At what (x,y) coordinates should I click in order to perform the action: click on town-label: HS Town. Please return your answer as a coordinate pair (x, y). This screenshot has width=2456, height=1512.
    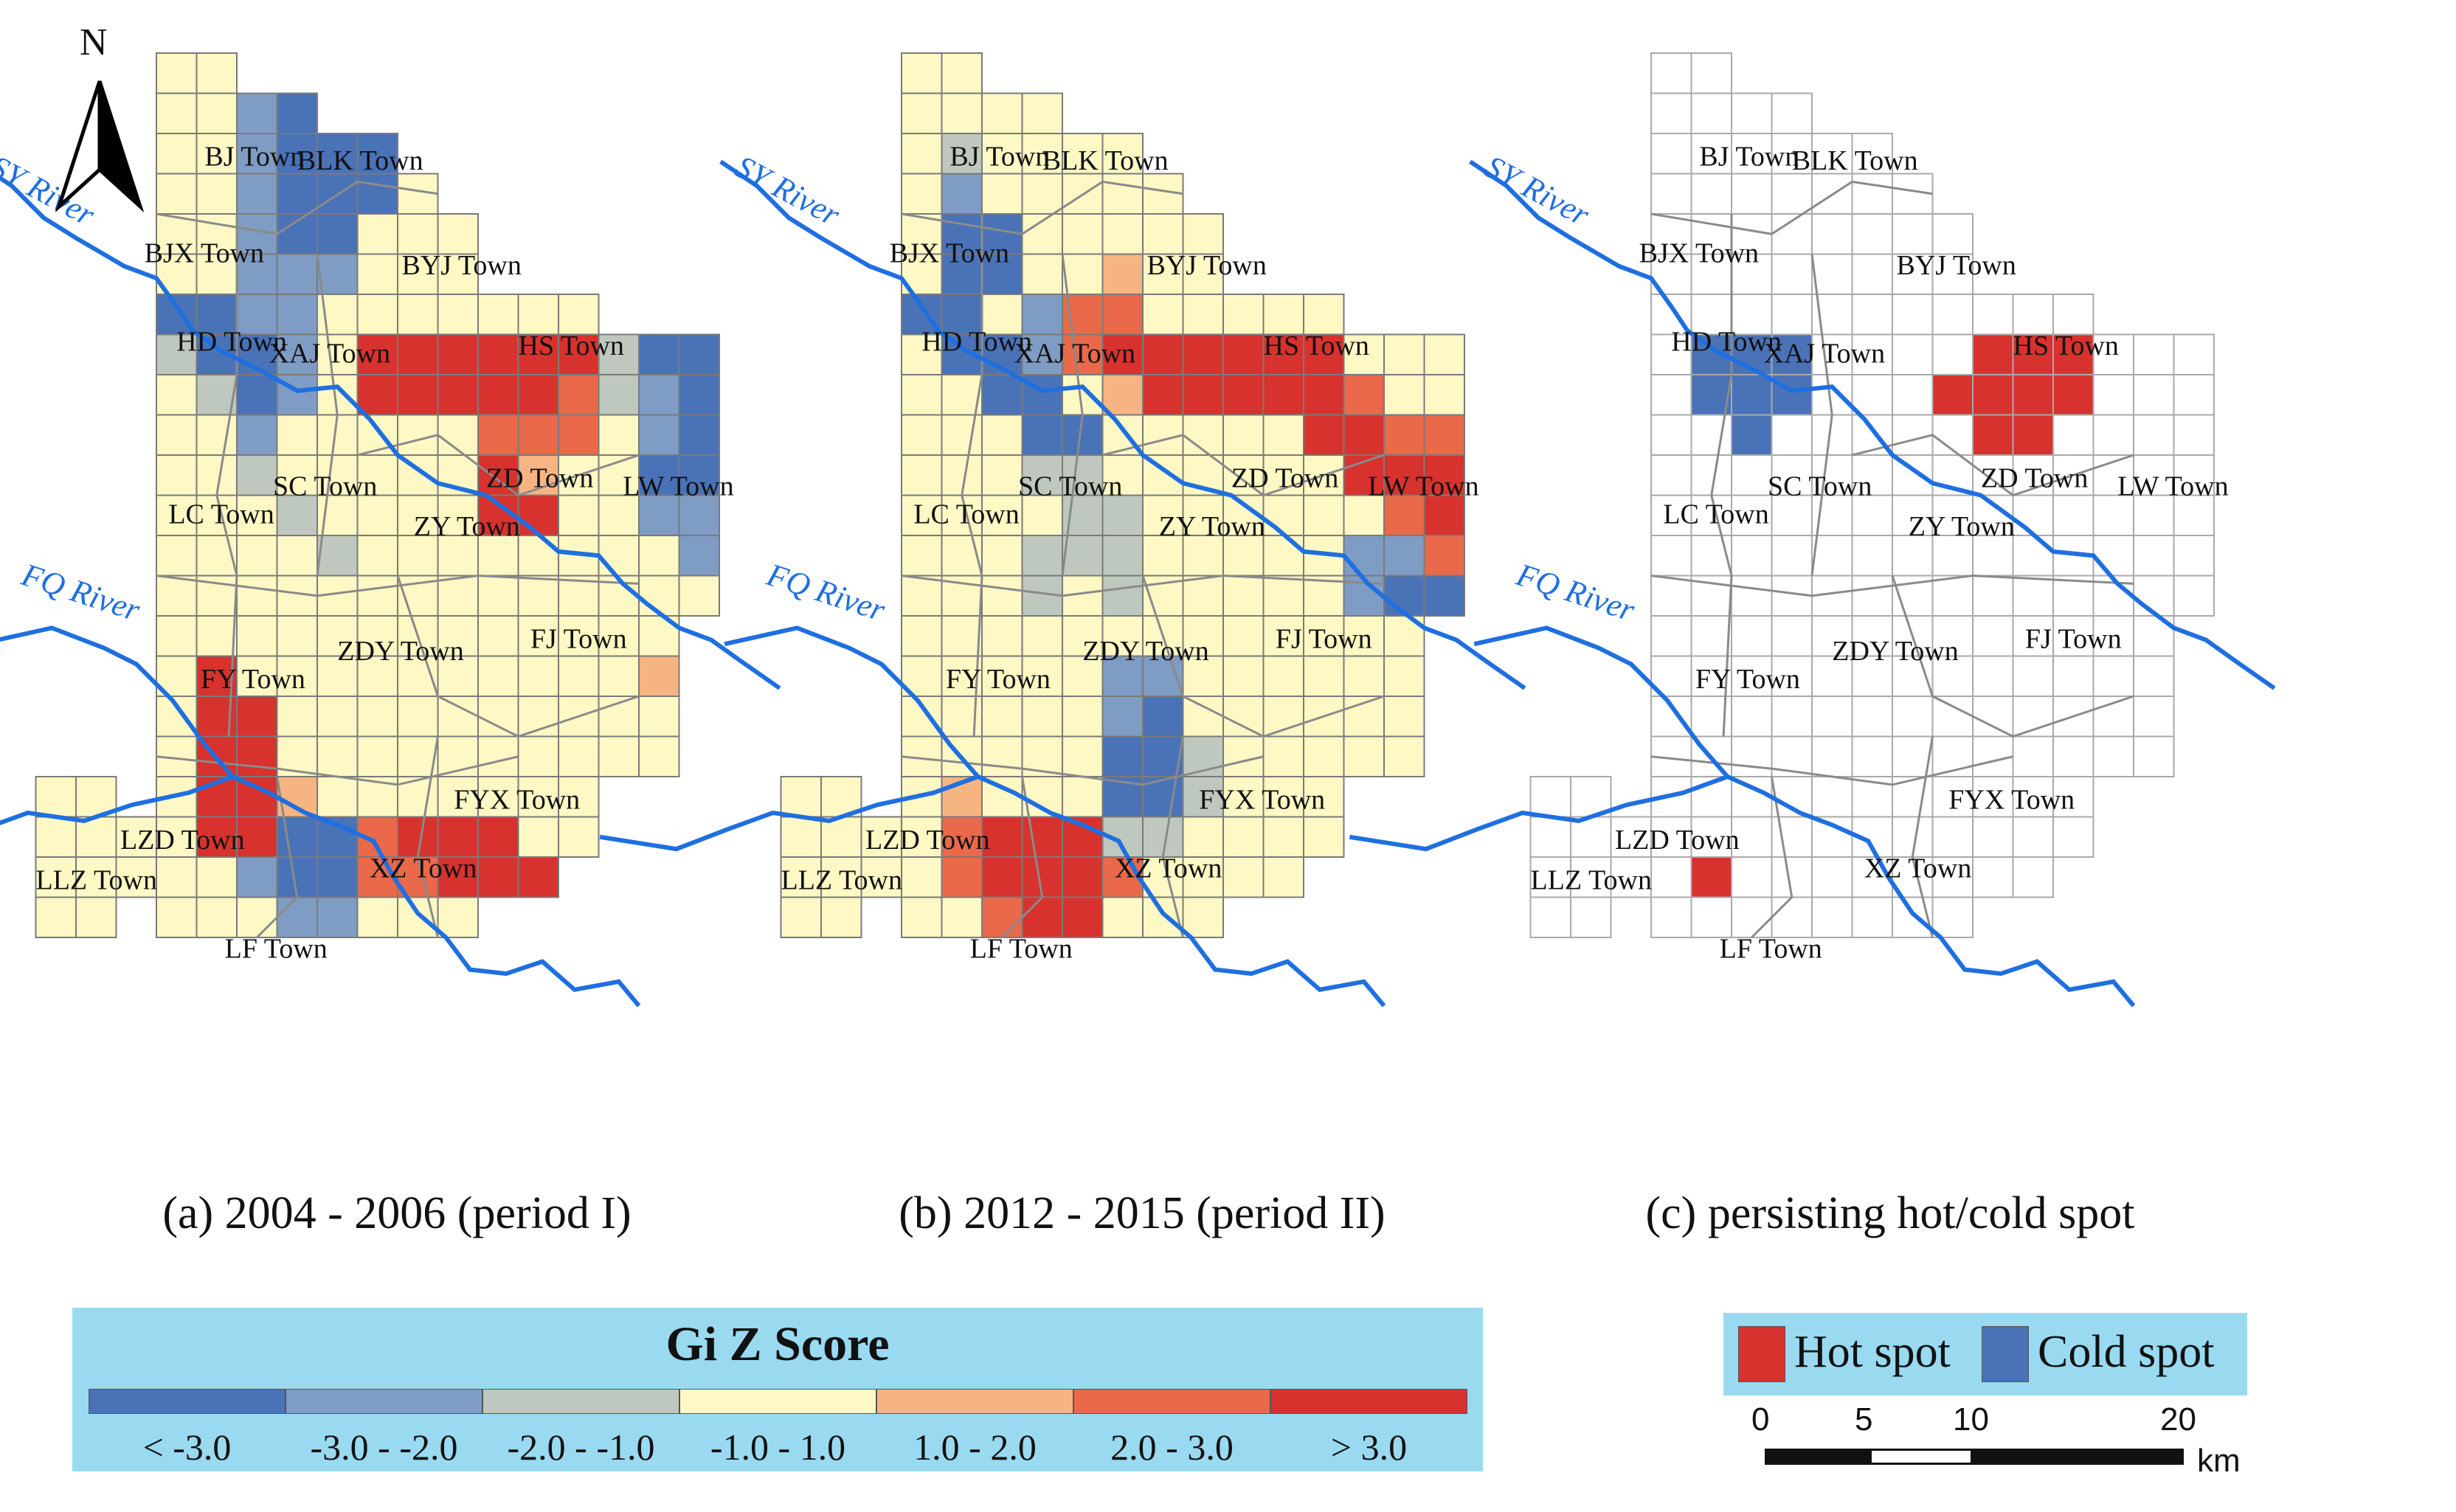
    Looking at the image, I should click on (2066, 345).